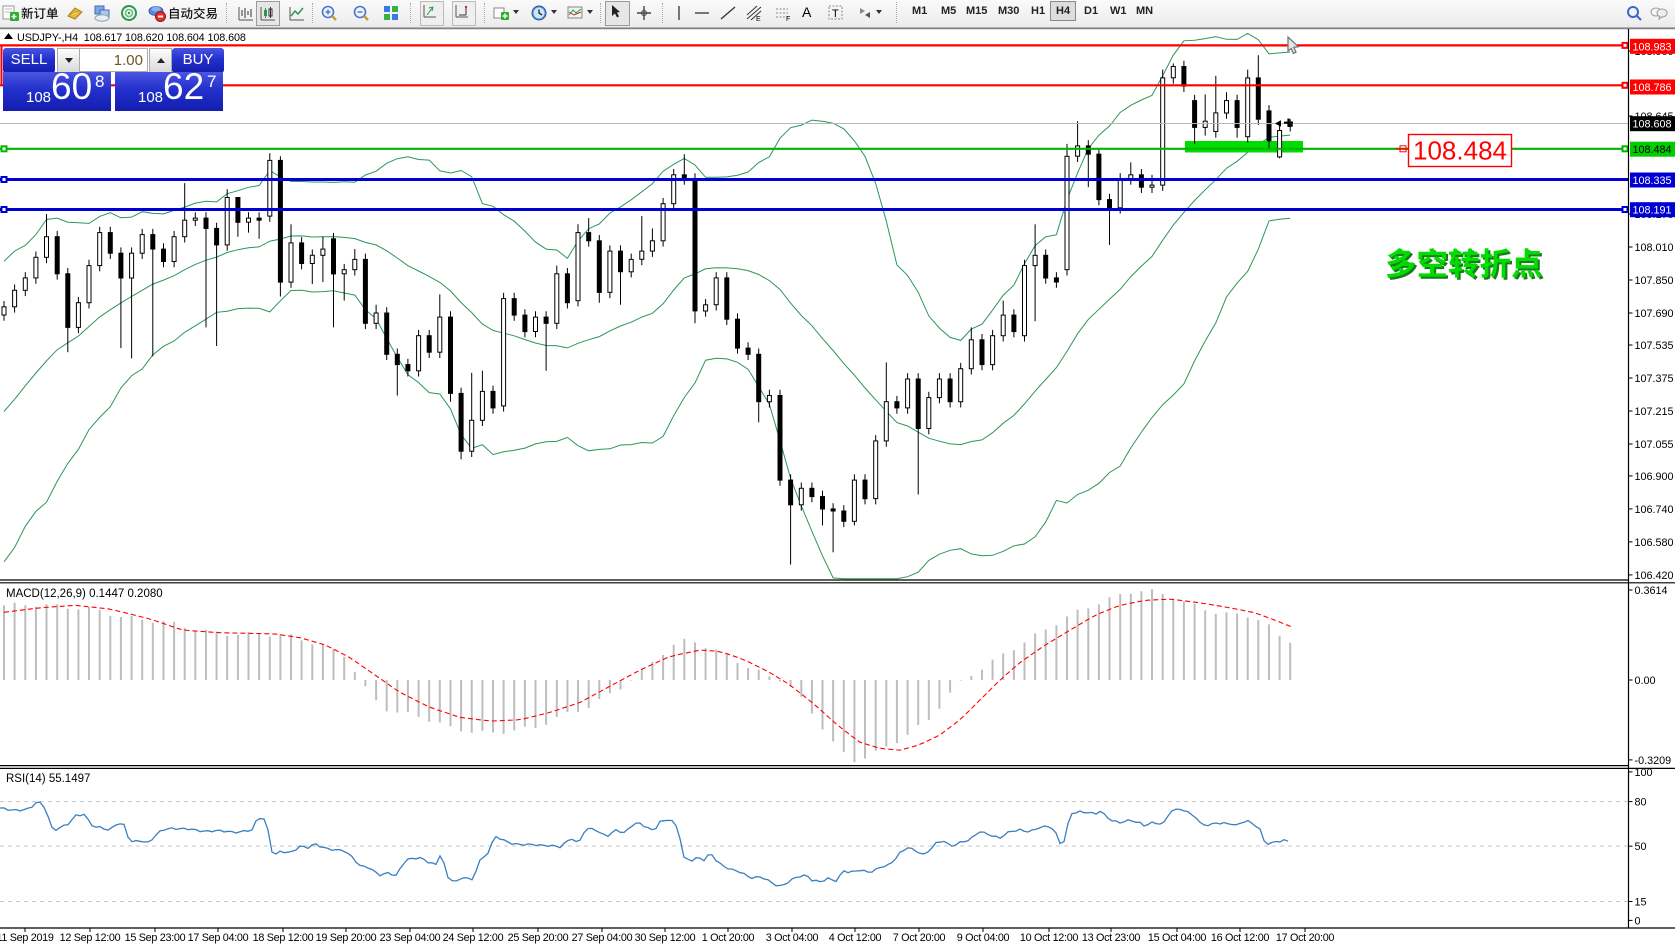 Image resolution: width=1675 pixels, height=947 pixels. What do you see at coordinates (27, 938) in the screenshot?
I see `svg-text: 11 Sep 2019` at bounding box center [27, 938].